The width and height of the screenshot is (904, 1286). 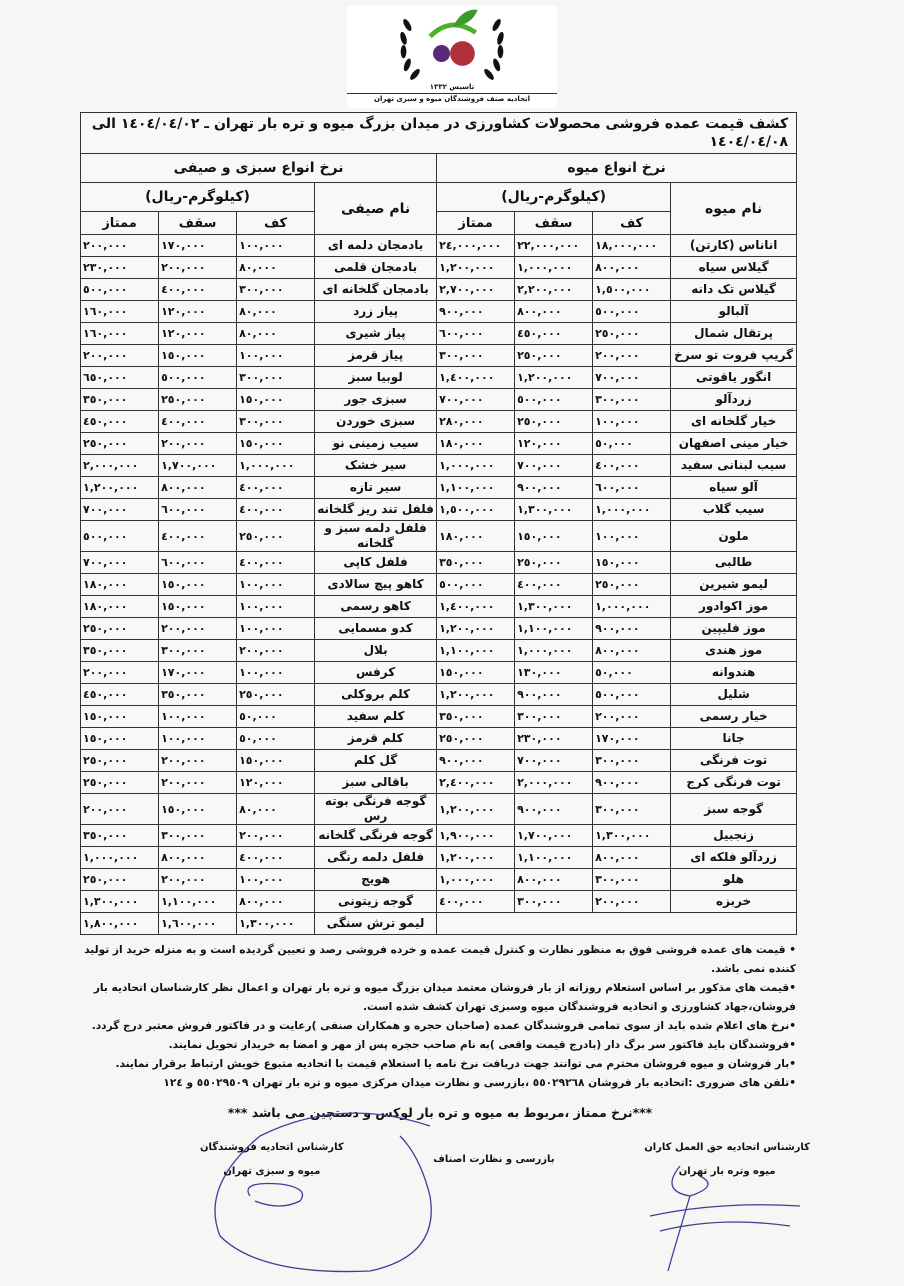 I want to click on veg-col-kaf: کف, so click(x=276, y=223).